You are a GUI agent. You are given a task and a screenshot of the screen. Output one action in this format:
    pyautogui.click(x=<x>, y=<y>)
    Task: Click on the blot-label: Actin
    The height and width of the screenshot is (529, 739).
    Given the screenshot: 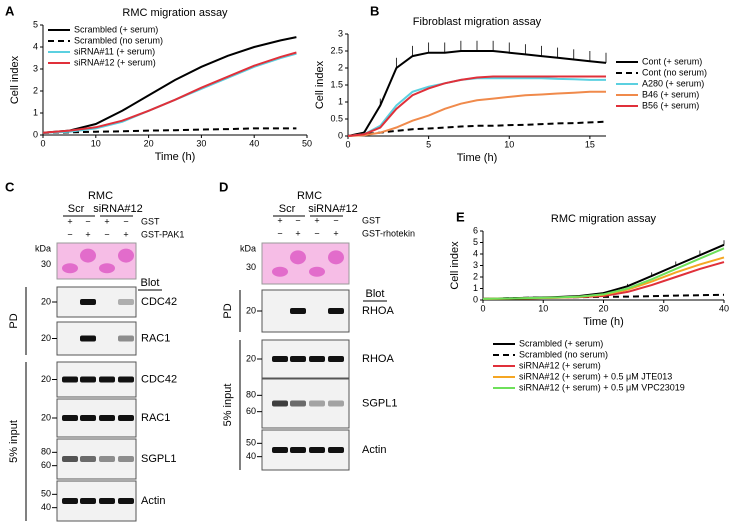 What is the action you would take?
    pyautogui.click(x=153, y=501)
    